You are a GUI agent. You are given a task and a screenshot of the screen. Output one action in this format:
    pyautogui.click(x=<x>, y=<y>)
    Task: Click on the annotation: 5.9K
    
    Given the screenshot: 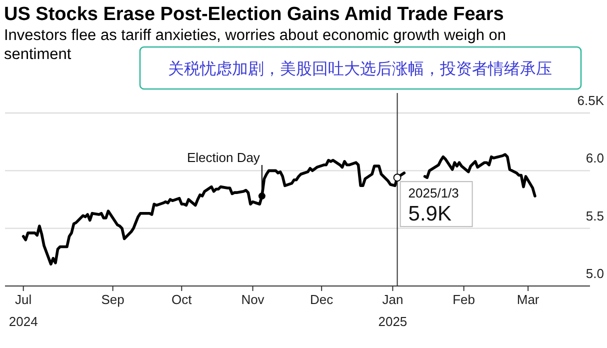 What is the action you would take?
    pyautogui.click(x=430, y=214)
    